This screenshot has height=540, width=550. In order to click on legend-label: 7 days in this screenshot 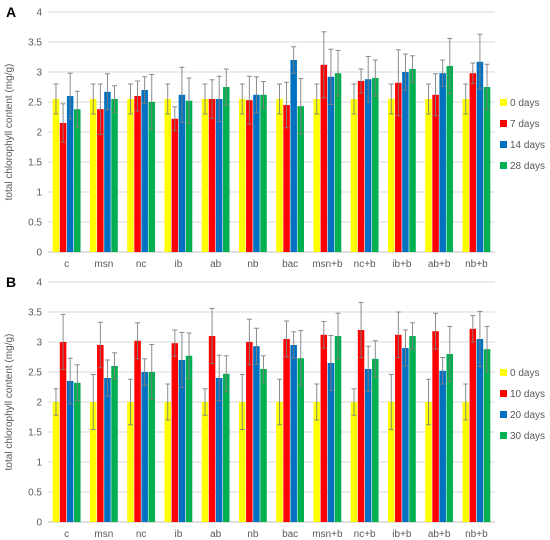, I will do `click(524, 124)`.